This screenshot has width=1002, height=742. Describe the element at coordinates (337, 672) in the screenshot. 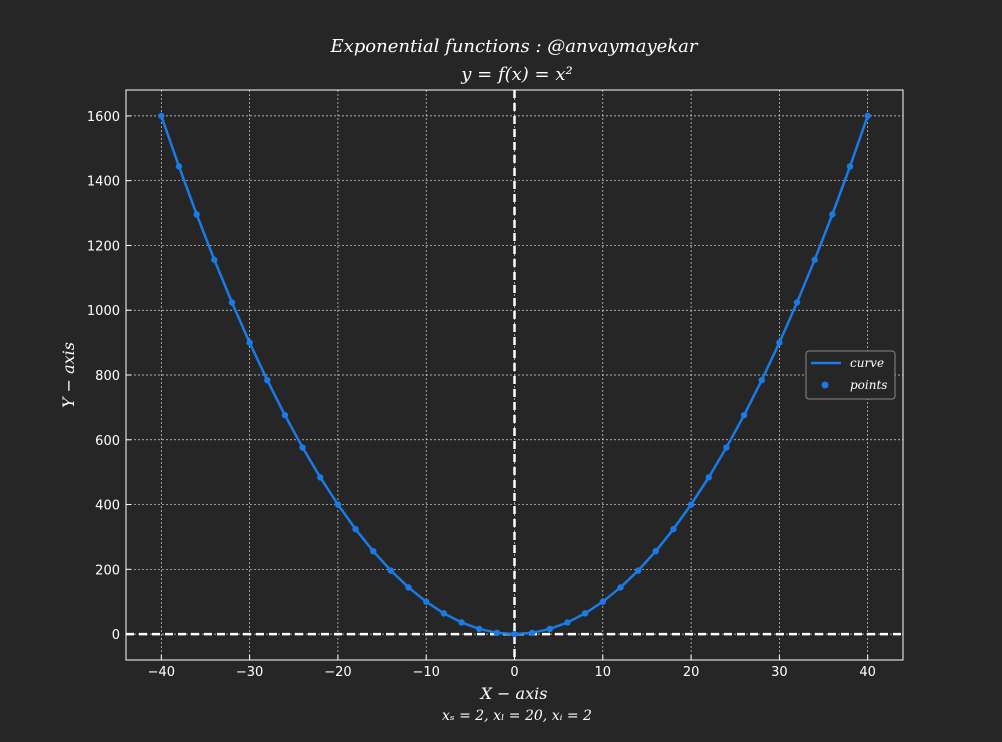

I see `x-tick-label: −20` at that location.